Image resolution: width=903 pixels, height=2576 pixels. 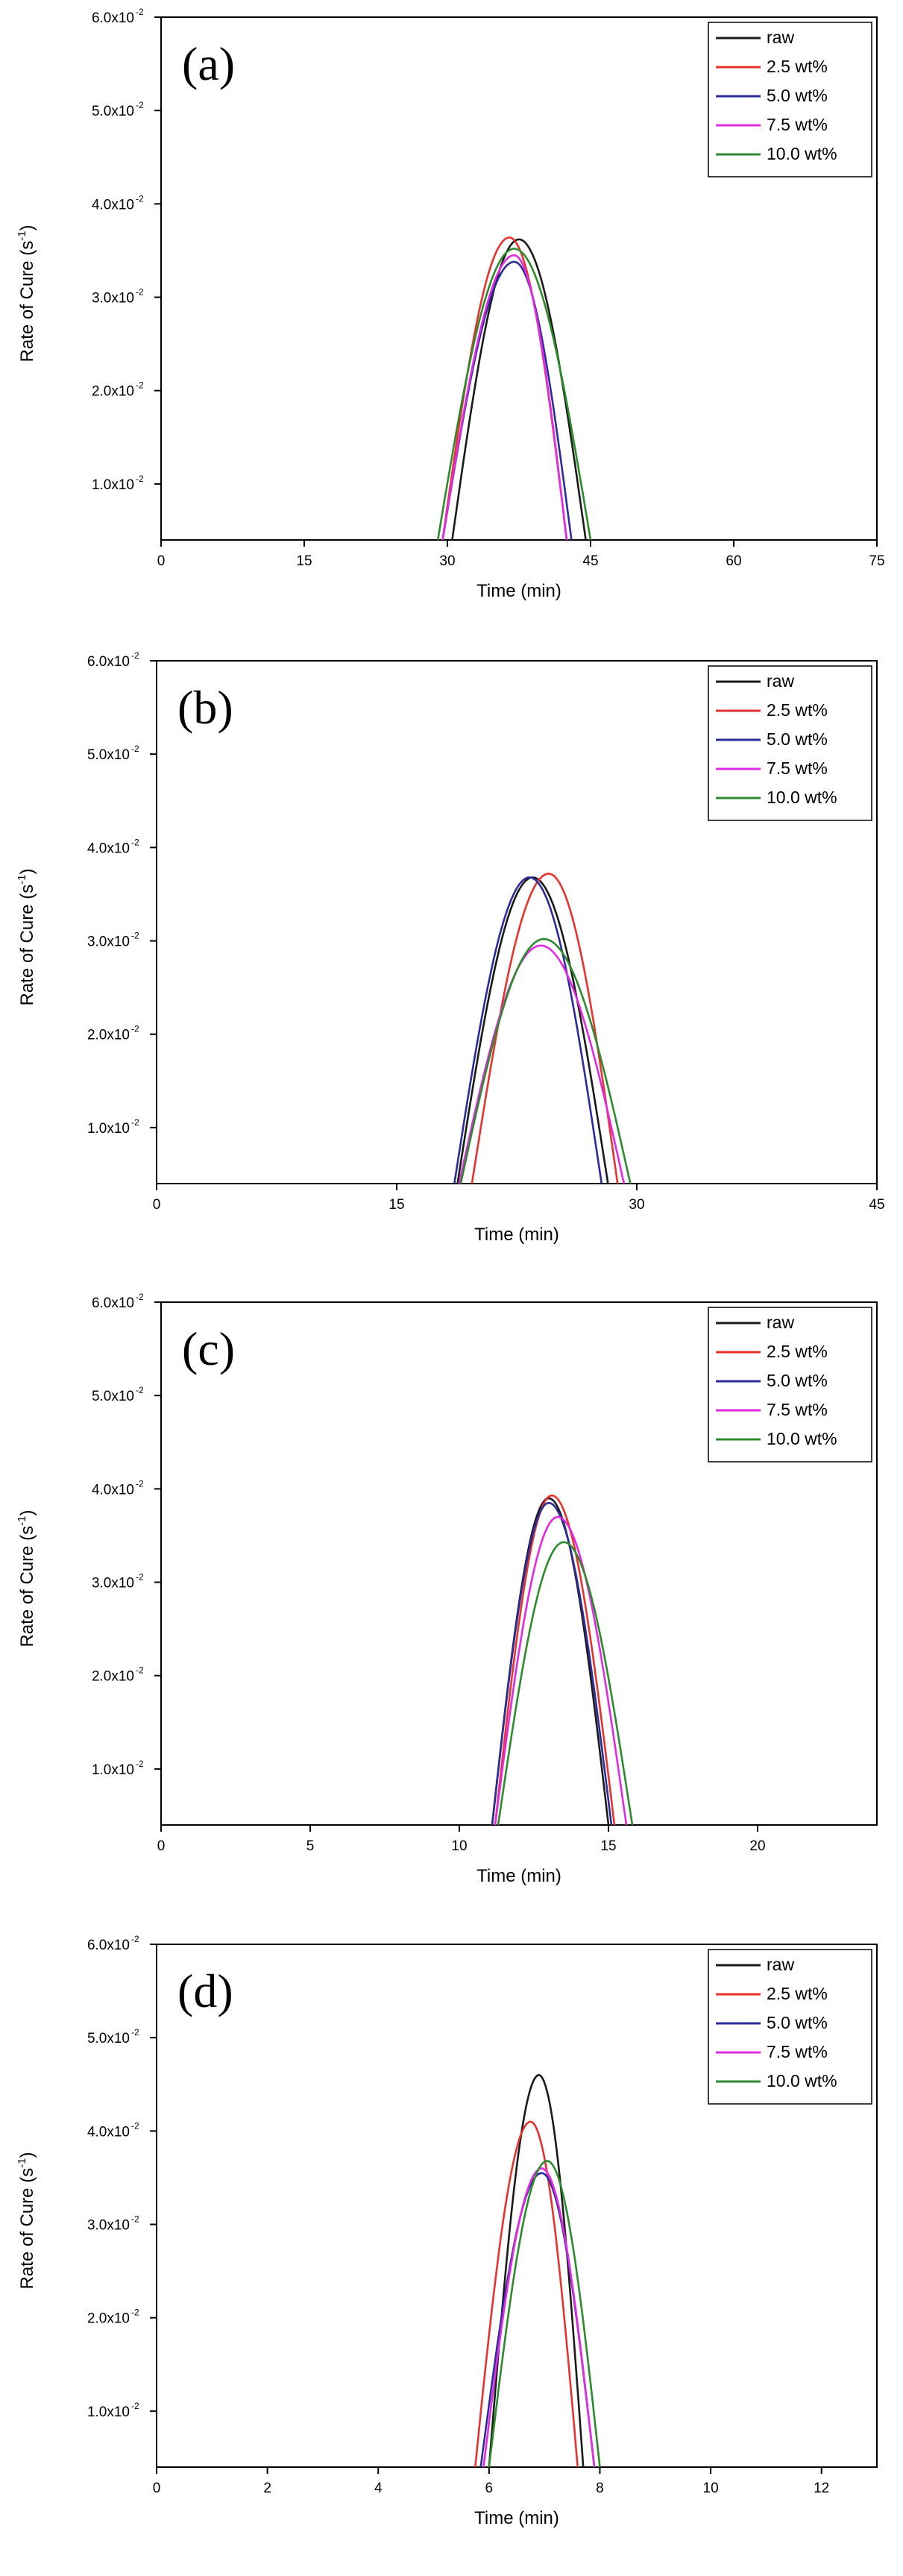 What do you see at coordinates (821, 2489) in the screenshot?
I see `x-tick-label: 12` at bounding box center [821, 2489].